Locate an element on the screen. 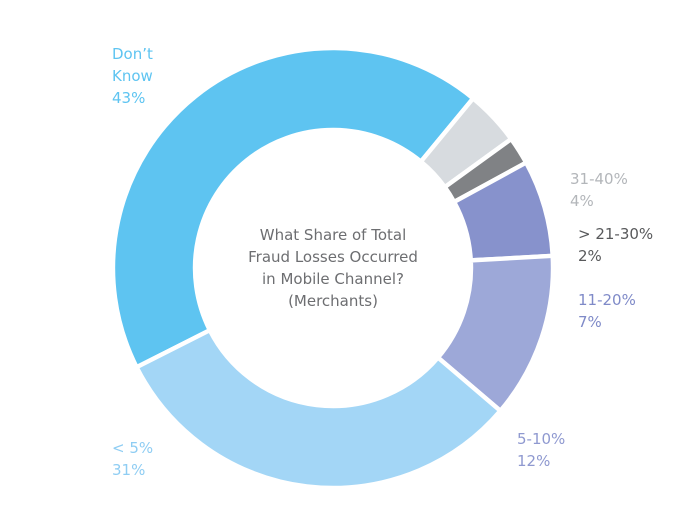  slice-category-label: Know is located at coordinates (132, 76).